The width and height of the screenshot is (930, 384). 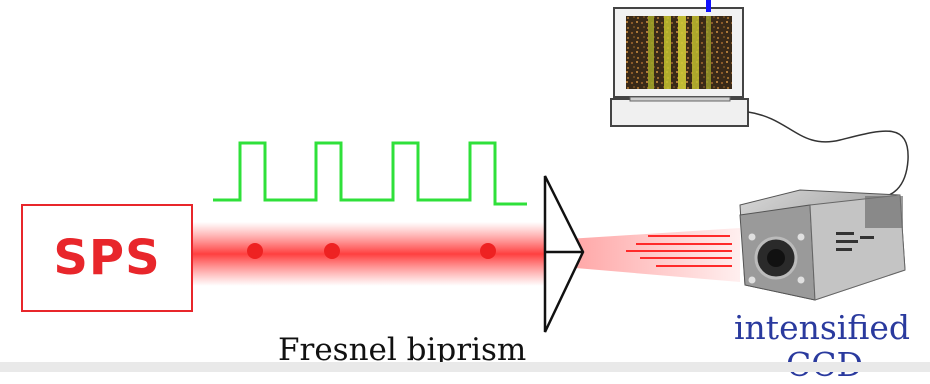 What do you see at coordinates (776, 258) in the screenshot?
I see `camera-lens` at bounding box center [776, 258].